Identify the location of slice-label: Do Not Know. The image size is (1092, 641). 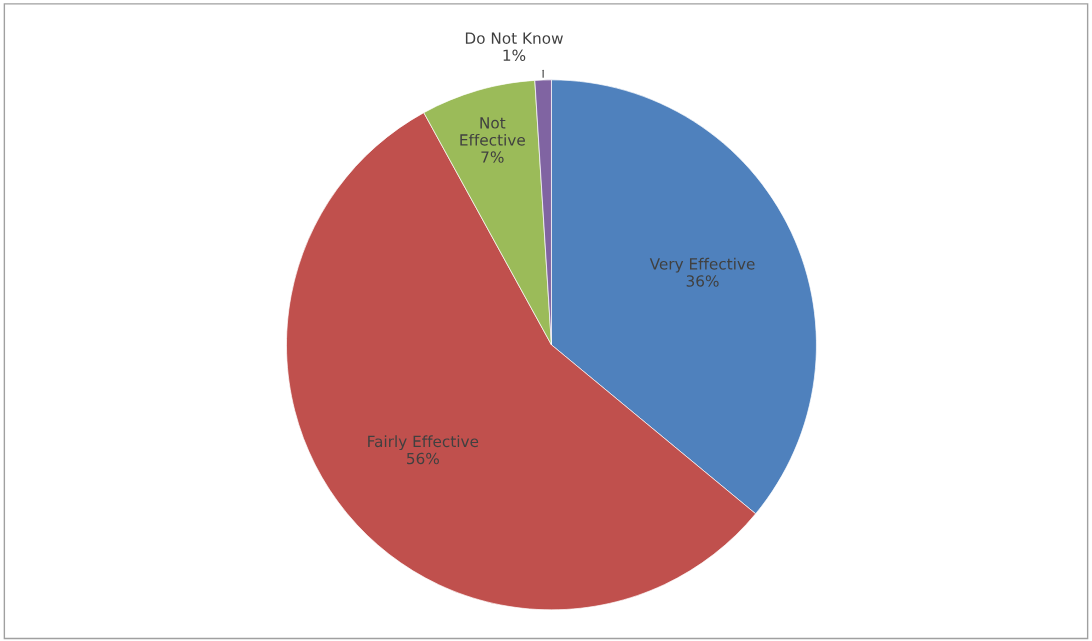
(514, 38).